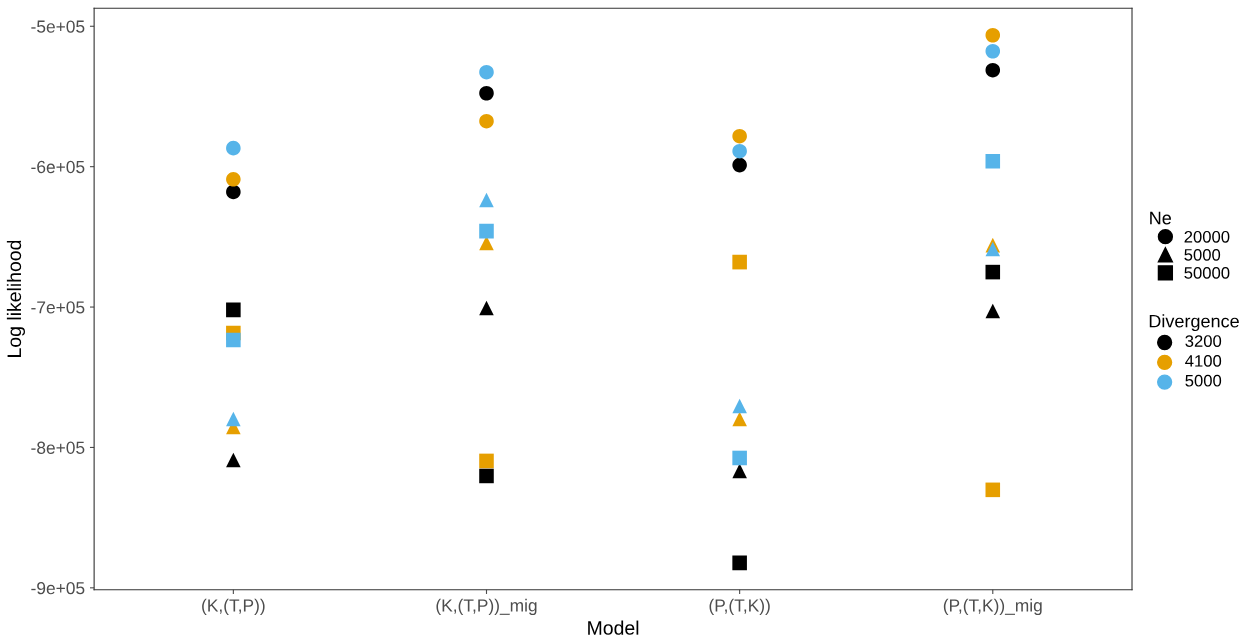 This screenshot has width=1255, height=639. What do you see at coordinates (233, 606) in the screenshot?
I see `x-tick-label: (K,(T,P))` at bounding box center [233, 606].